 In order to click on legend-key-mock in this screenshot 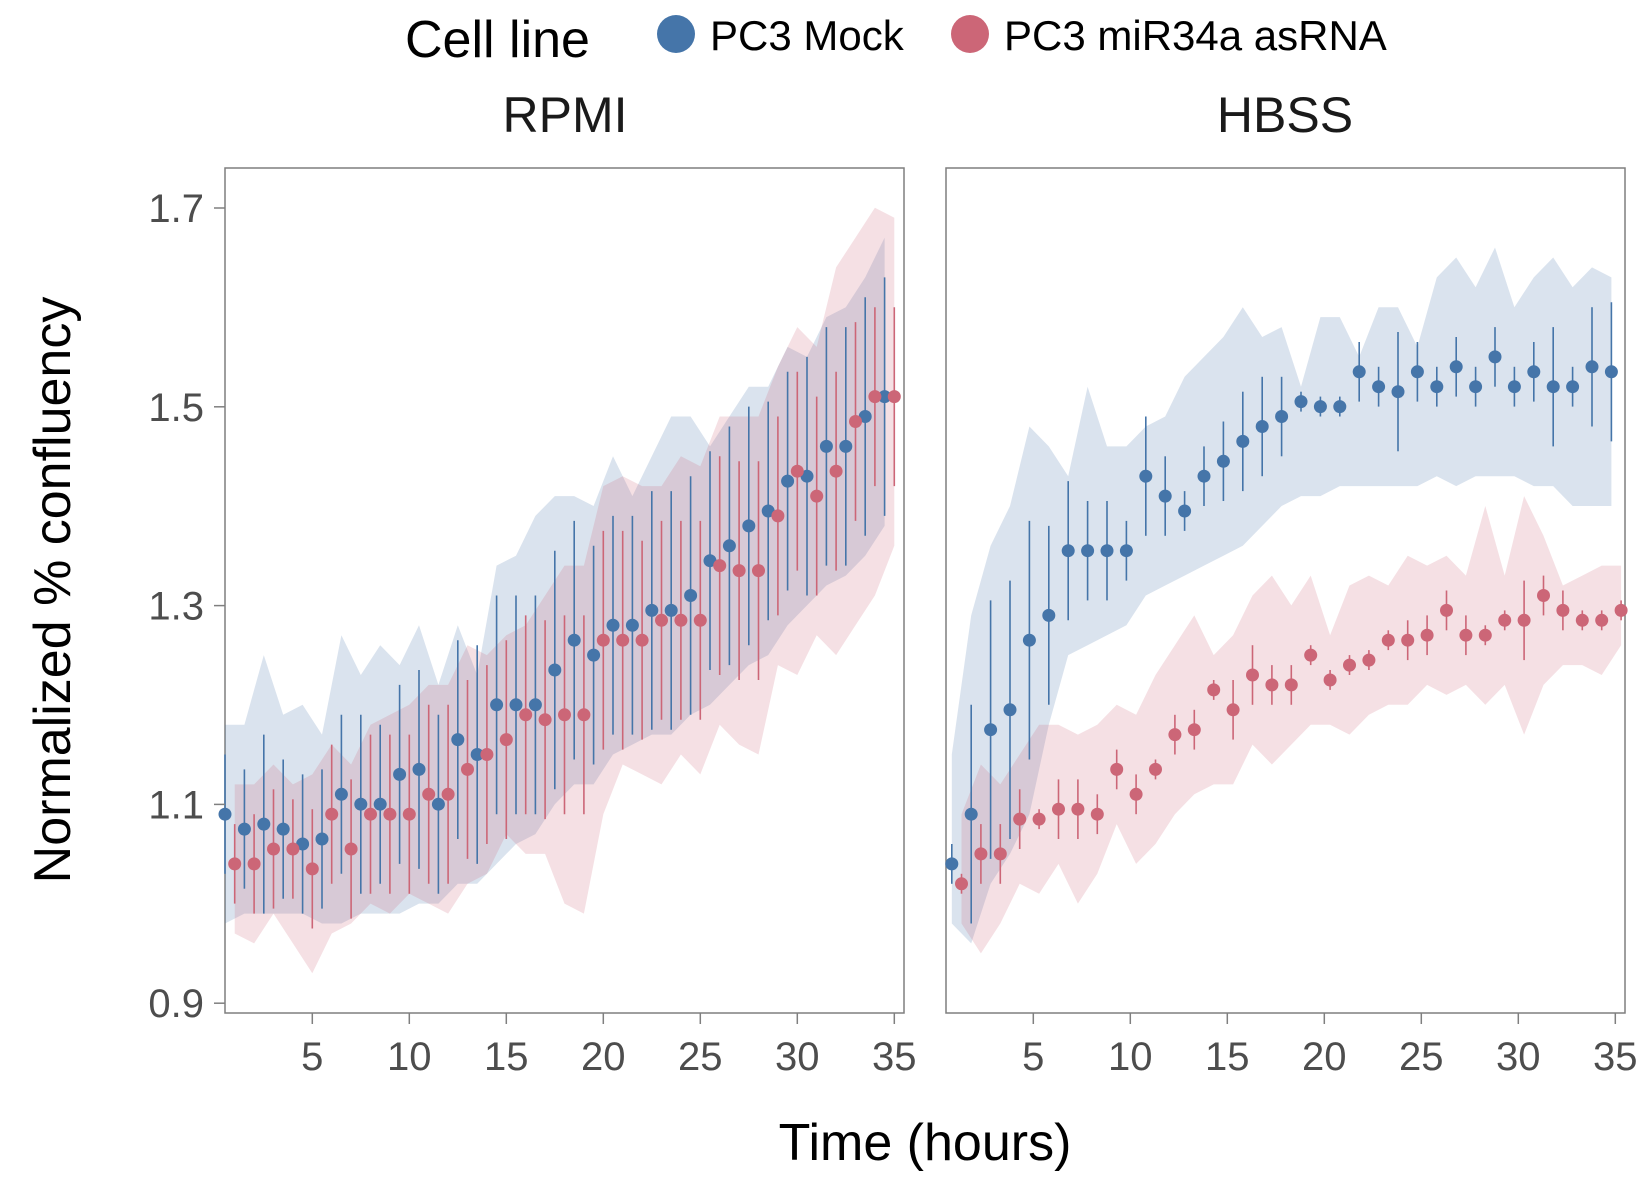, I will do `click(676, 34)`.